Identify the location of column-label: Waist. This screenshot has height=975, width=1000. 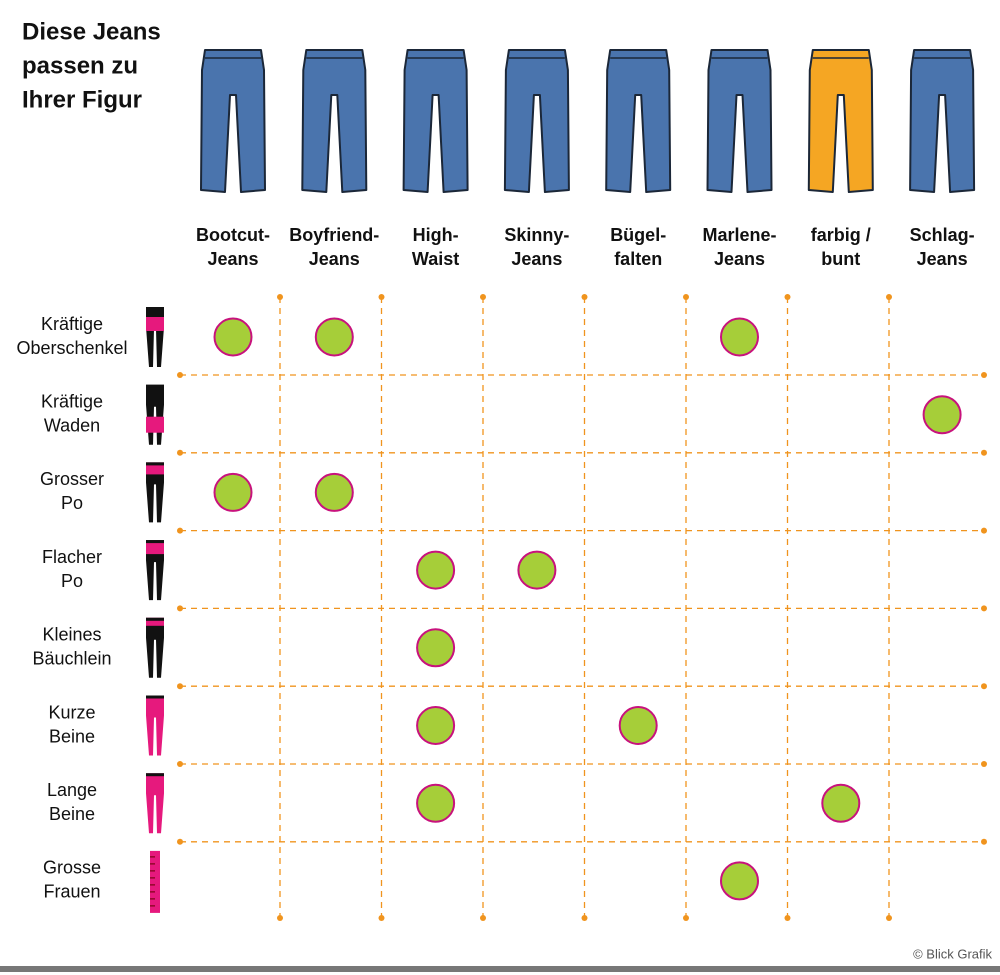
(435, 259).